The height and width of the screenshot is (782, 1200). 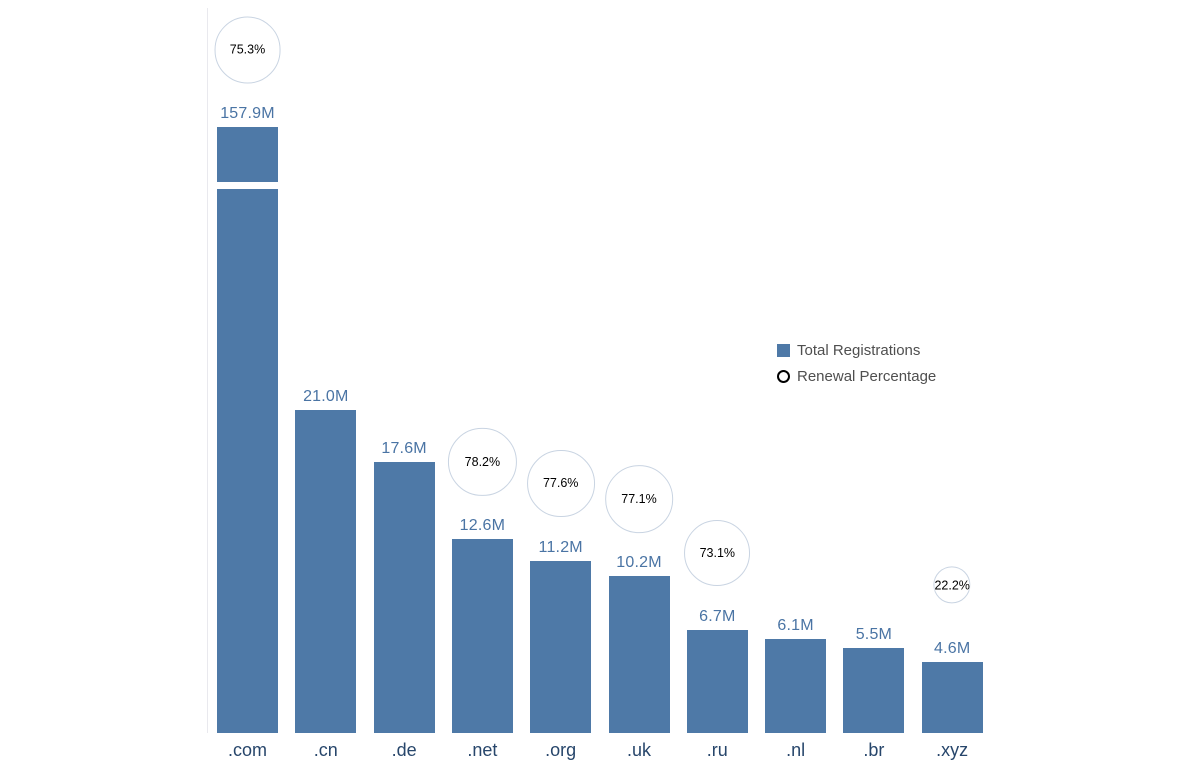 What do you see at coordinates (952, 750) in the screenshot?
I see `x-axis-label-xyz: .xyz` at bounding box center [952, 750].